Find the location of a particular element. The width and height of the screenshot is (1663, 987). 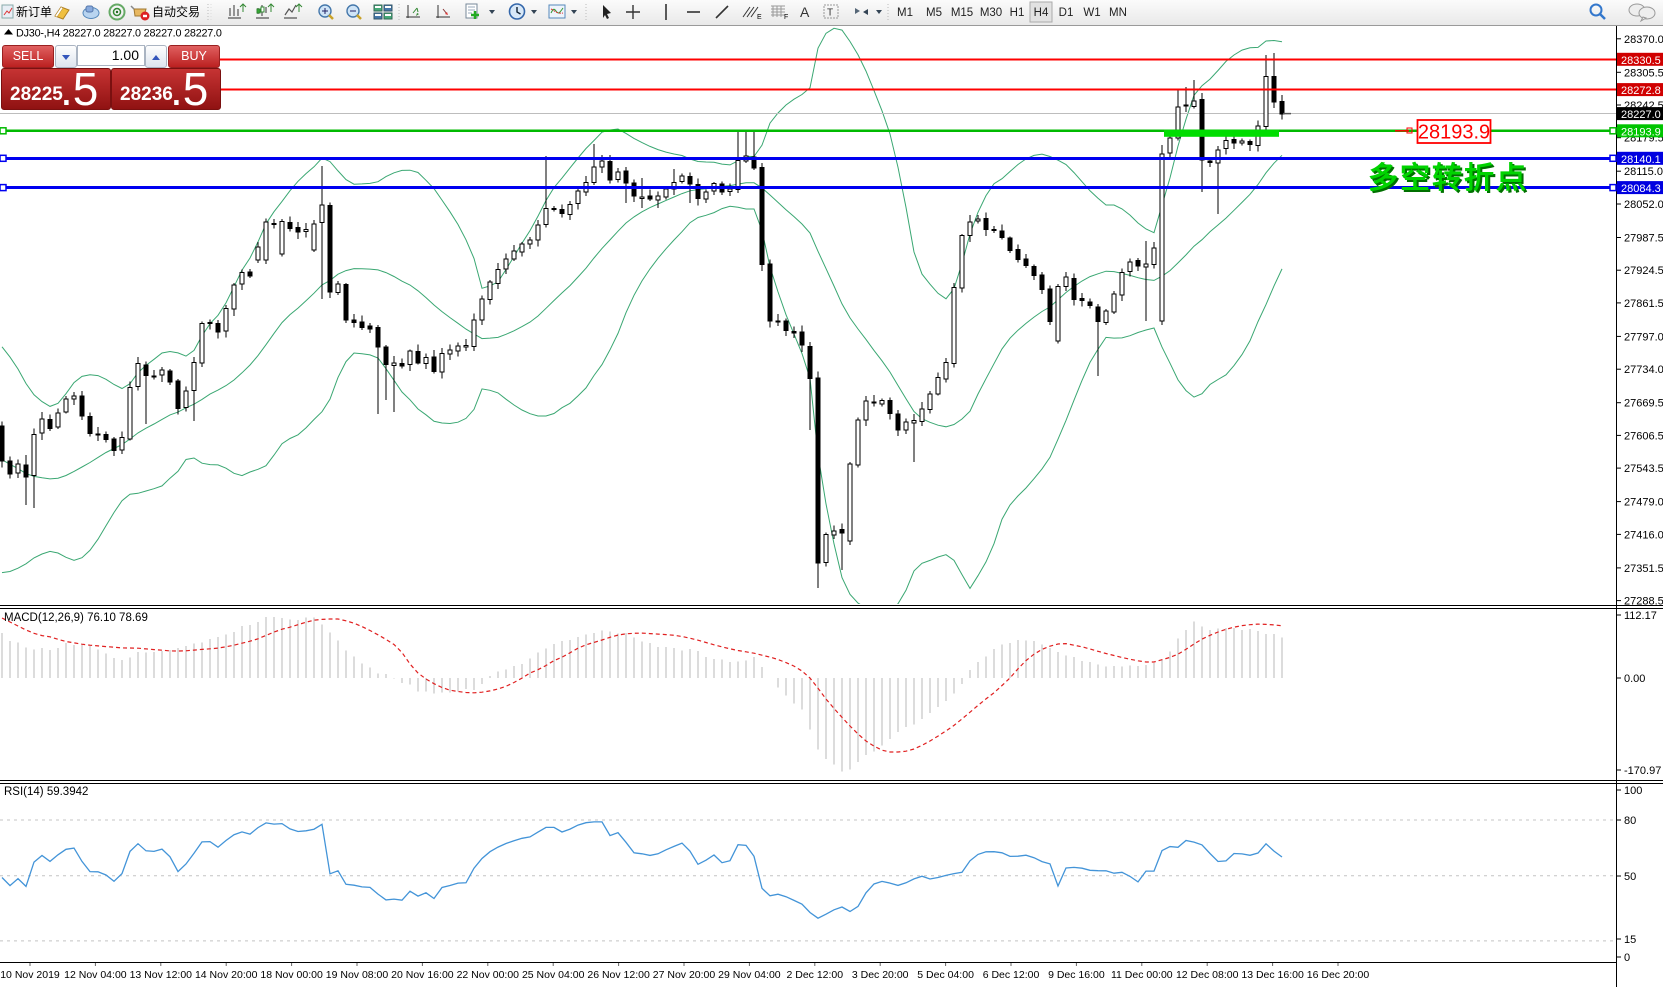

svg-text: 10 Nov 2019 is located at coordinates (30, 975).